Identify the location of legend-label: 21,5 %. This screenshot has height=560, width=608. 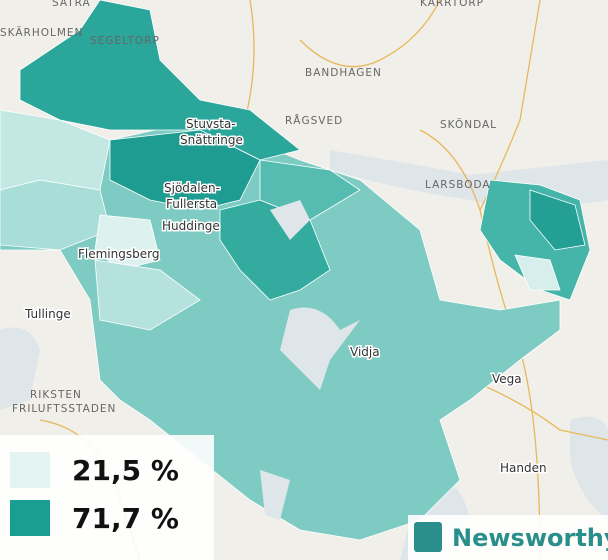
(125, 470).